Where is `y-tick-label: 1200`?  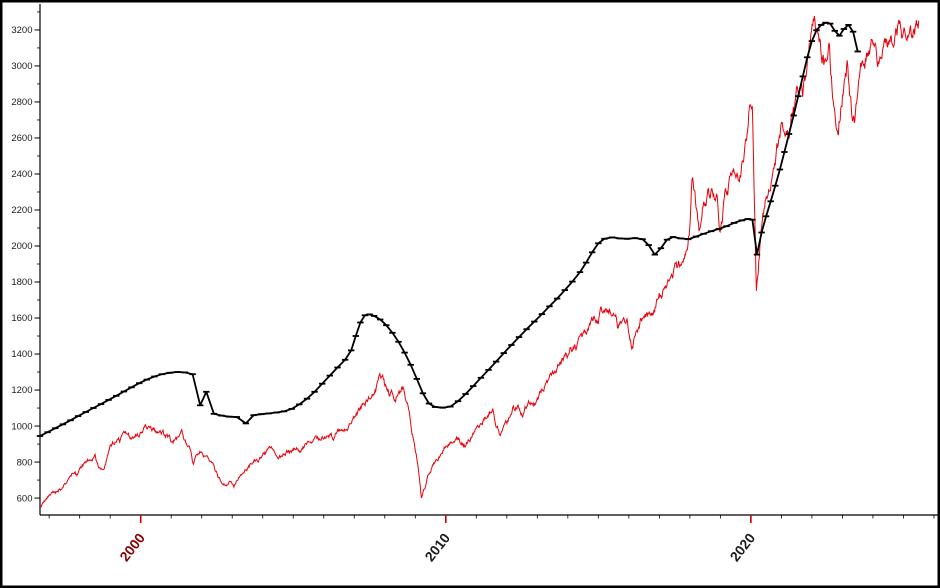
y-tick-label: 1200 is located at coordinates (21, 390).